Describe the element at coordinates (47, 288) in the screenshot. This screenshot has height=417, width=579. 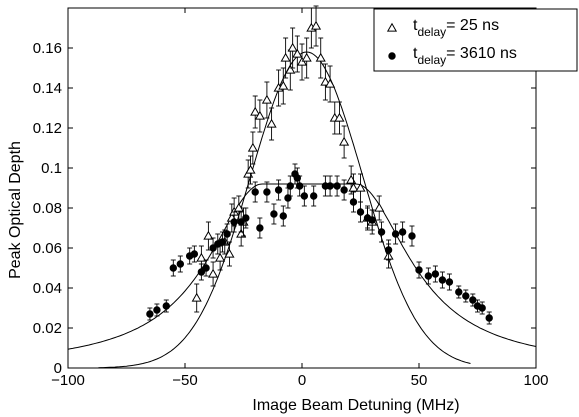
I see `y-tick-label: 0.04` at that location.